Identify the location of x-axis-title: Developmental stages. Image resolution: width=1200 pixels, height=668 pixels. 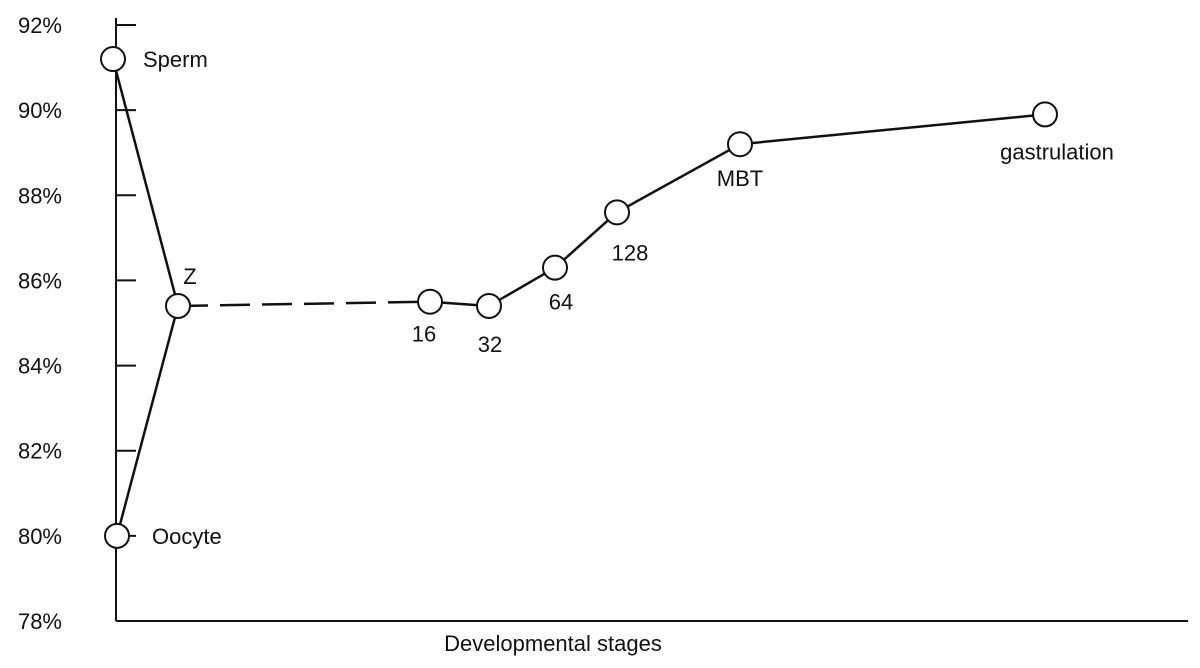
(553, 643).